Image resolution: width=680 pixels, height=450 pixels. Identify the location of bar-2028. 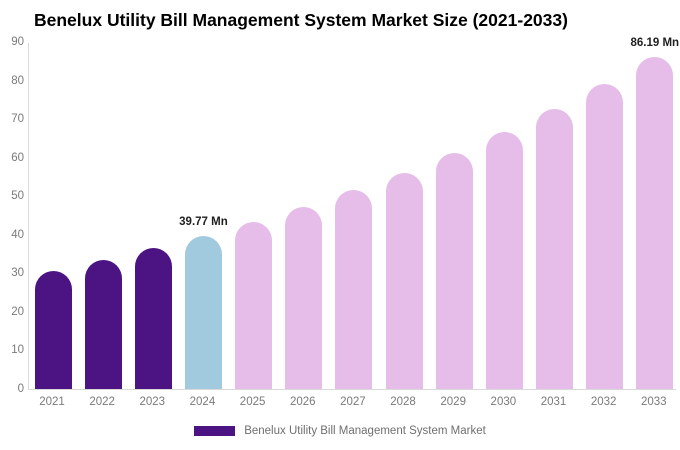
(404, 280).